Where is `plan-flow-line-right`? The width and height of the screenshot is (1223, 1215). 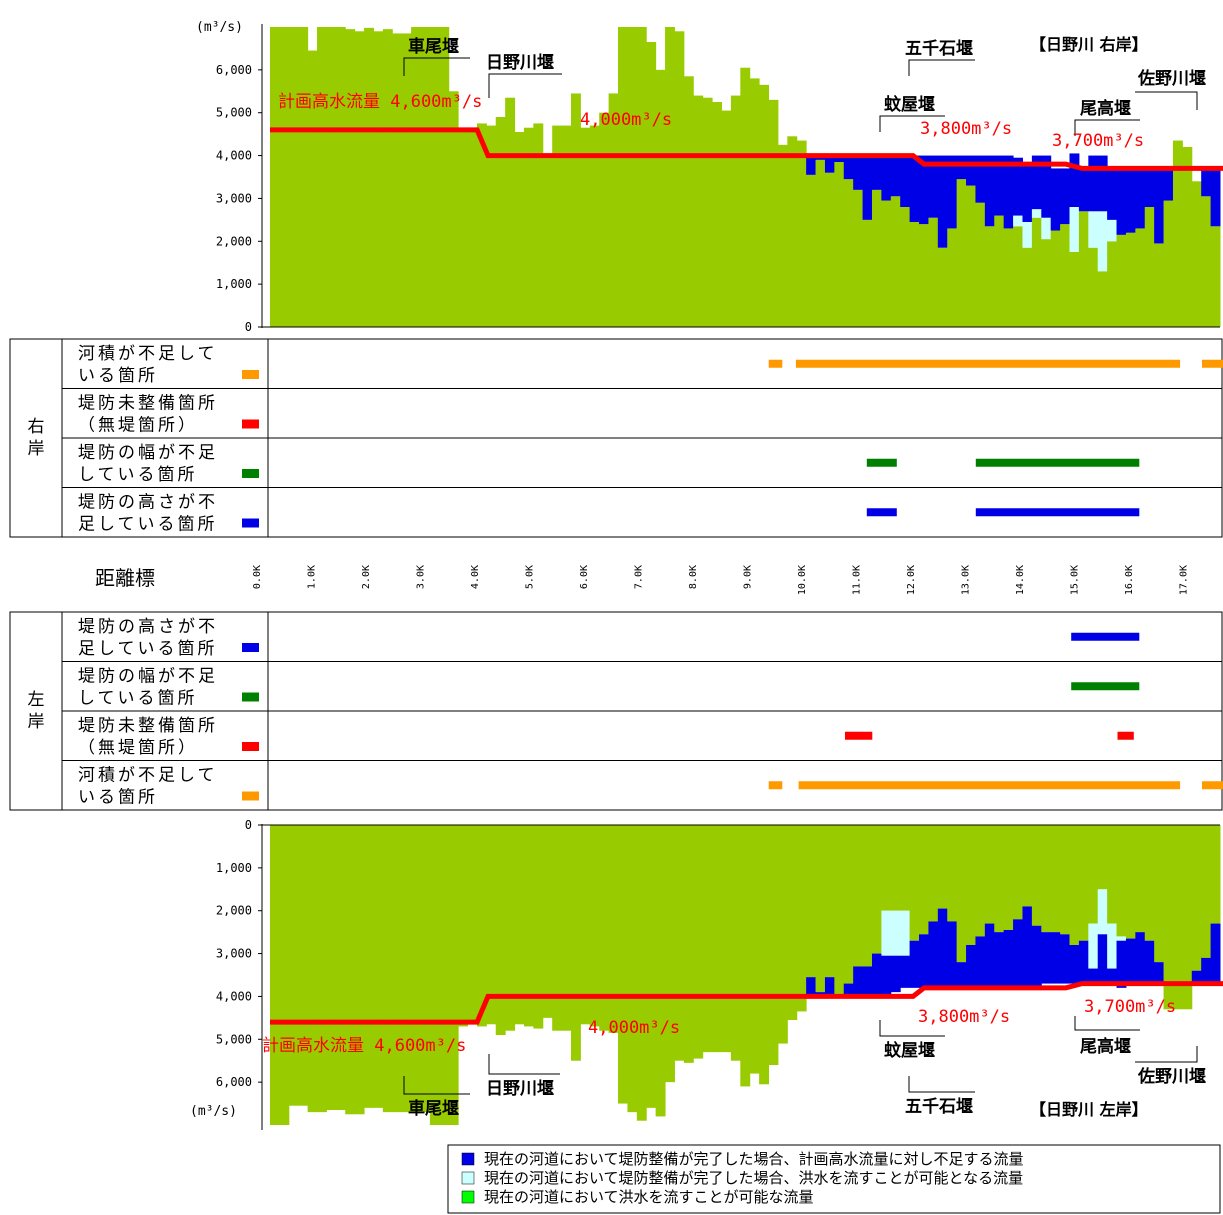
plan-flow-line-right is located at coordinates (746, 149).